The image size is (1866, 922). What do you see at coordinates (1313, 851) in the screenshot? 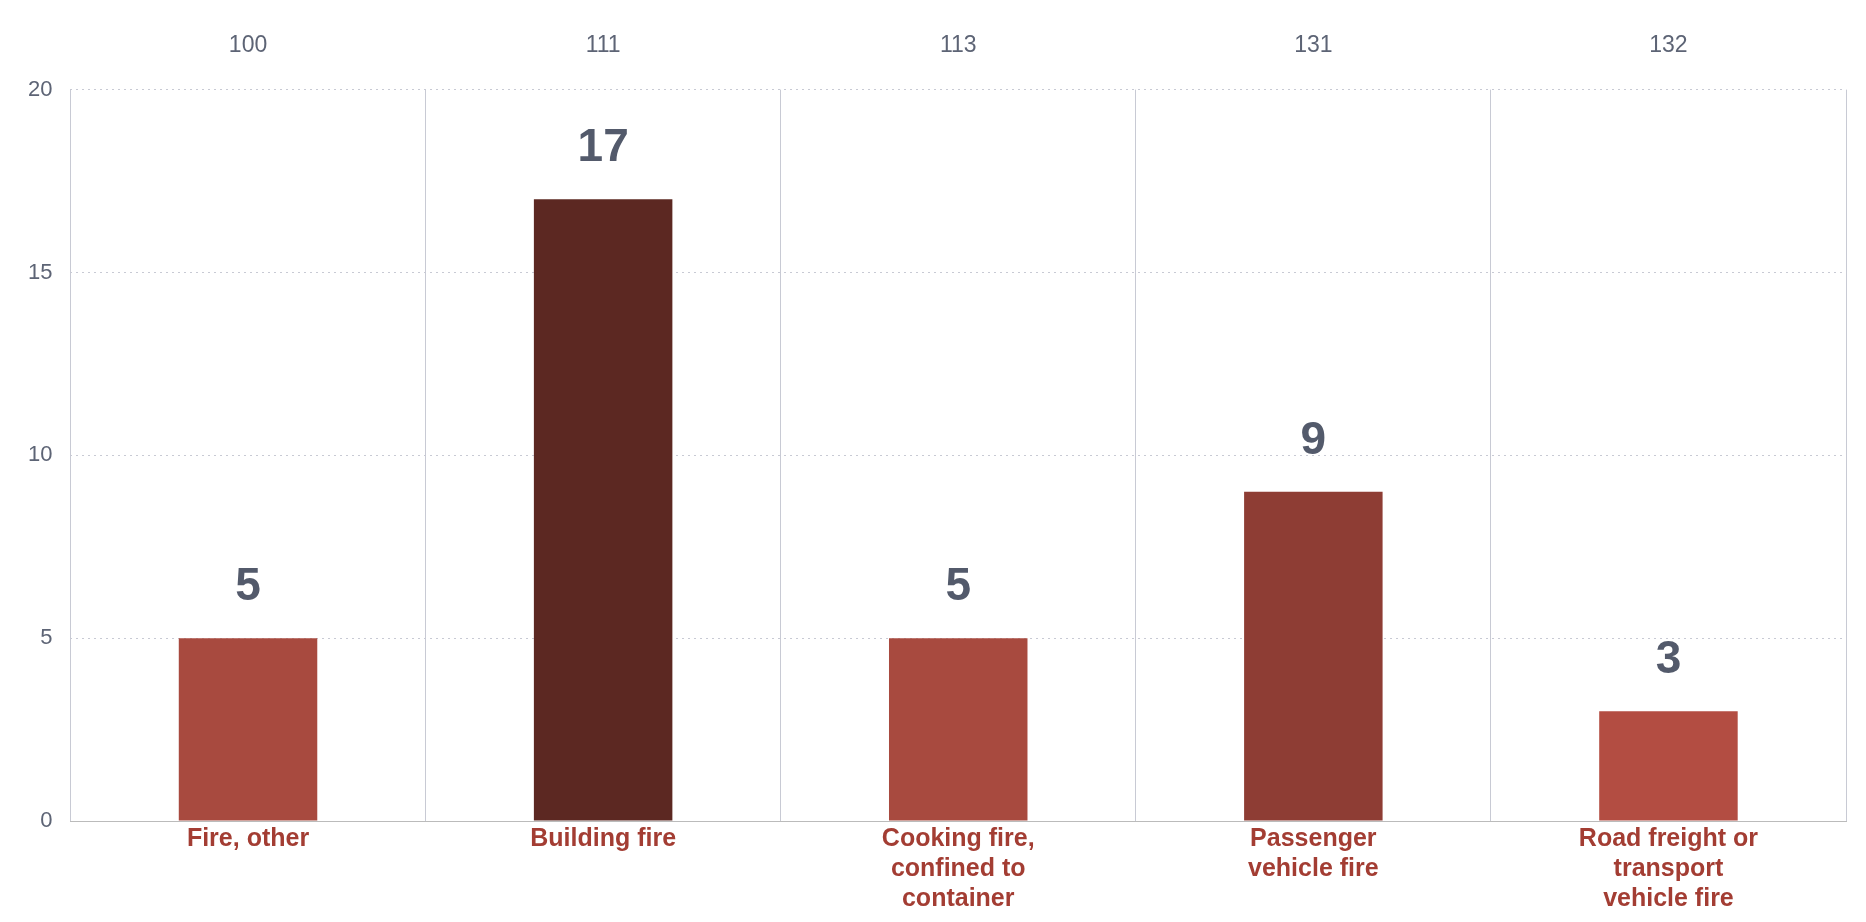
I see `x-tick-label: Passenger vehicle fire` at bounding box center [1313, 851].